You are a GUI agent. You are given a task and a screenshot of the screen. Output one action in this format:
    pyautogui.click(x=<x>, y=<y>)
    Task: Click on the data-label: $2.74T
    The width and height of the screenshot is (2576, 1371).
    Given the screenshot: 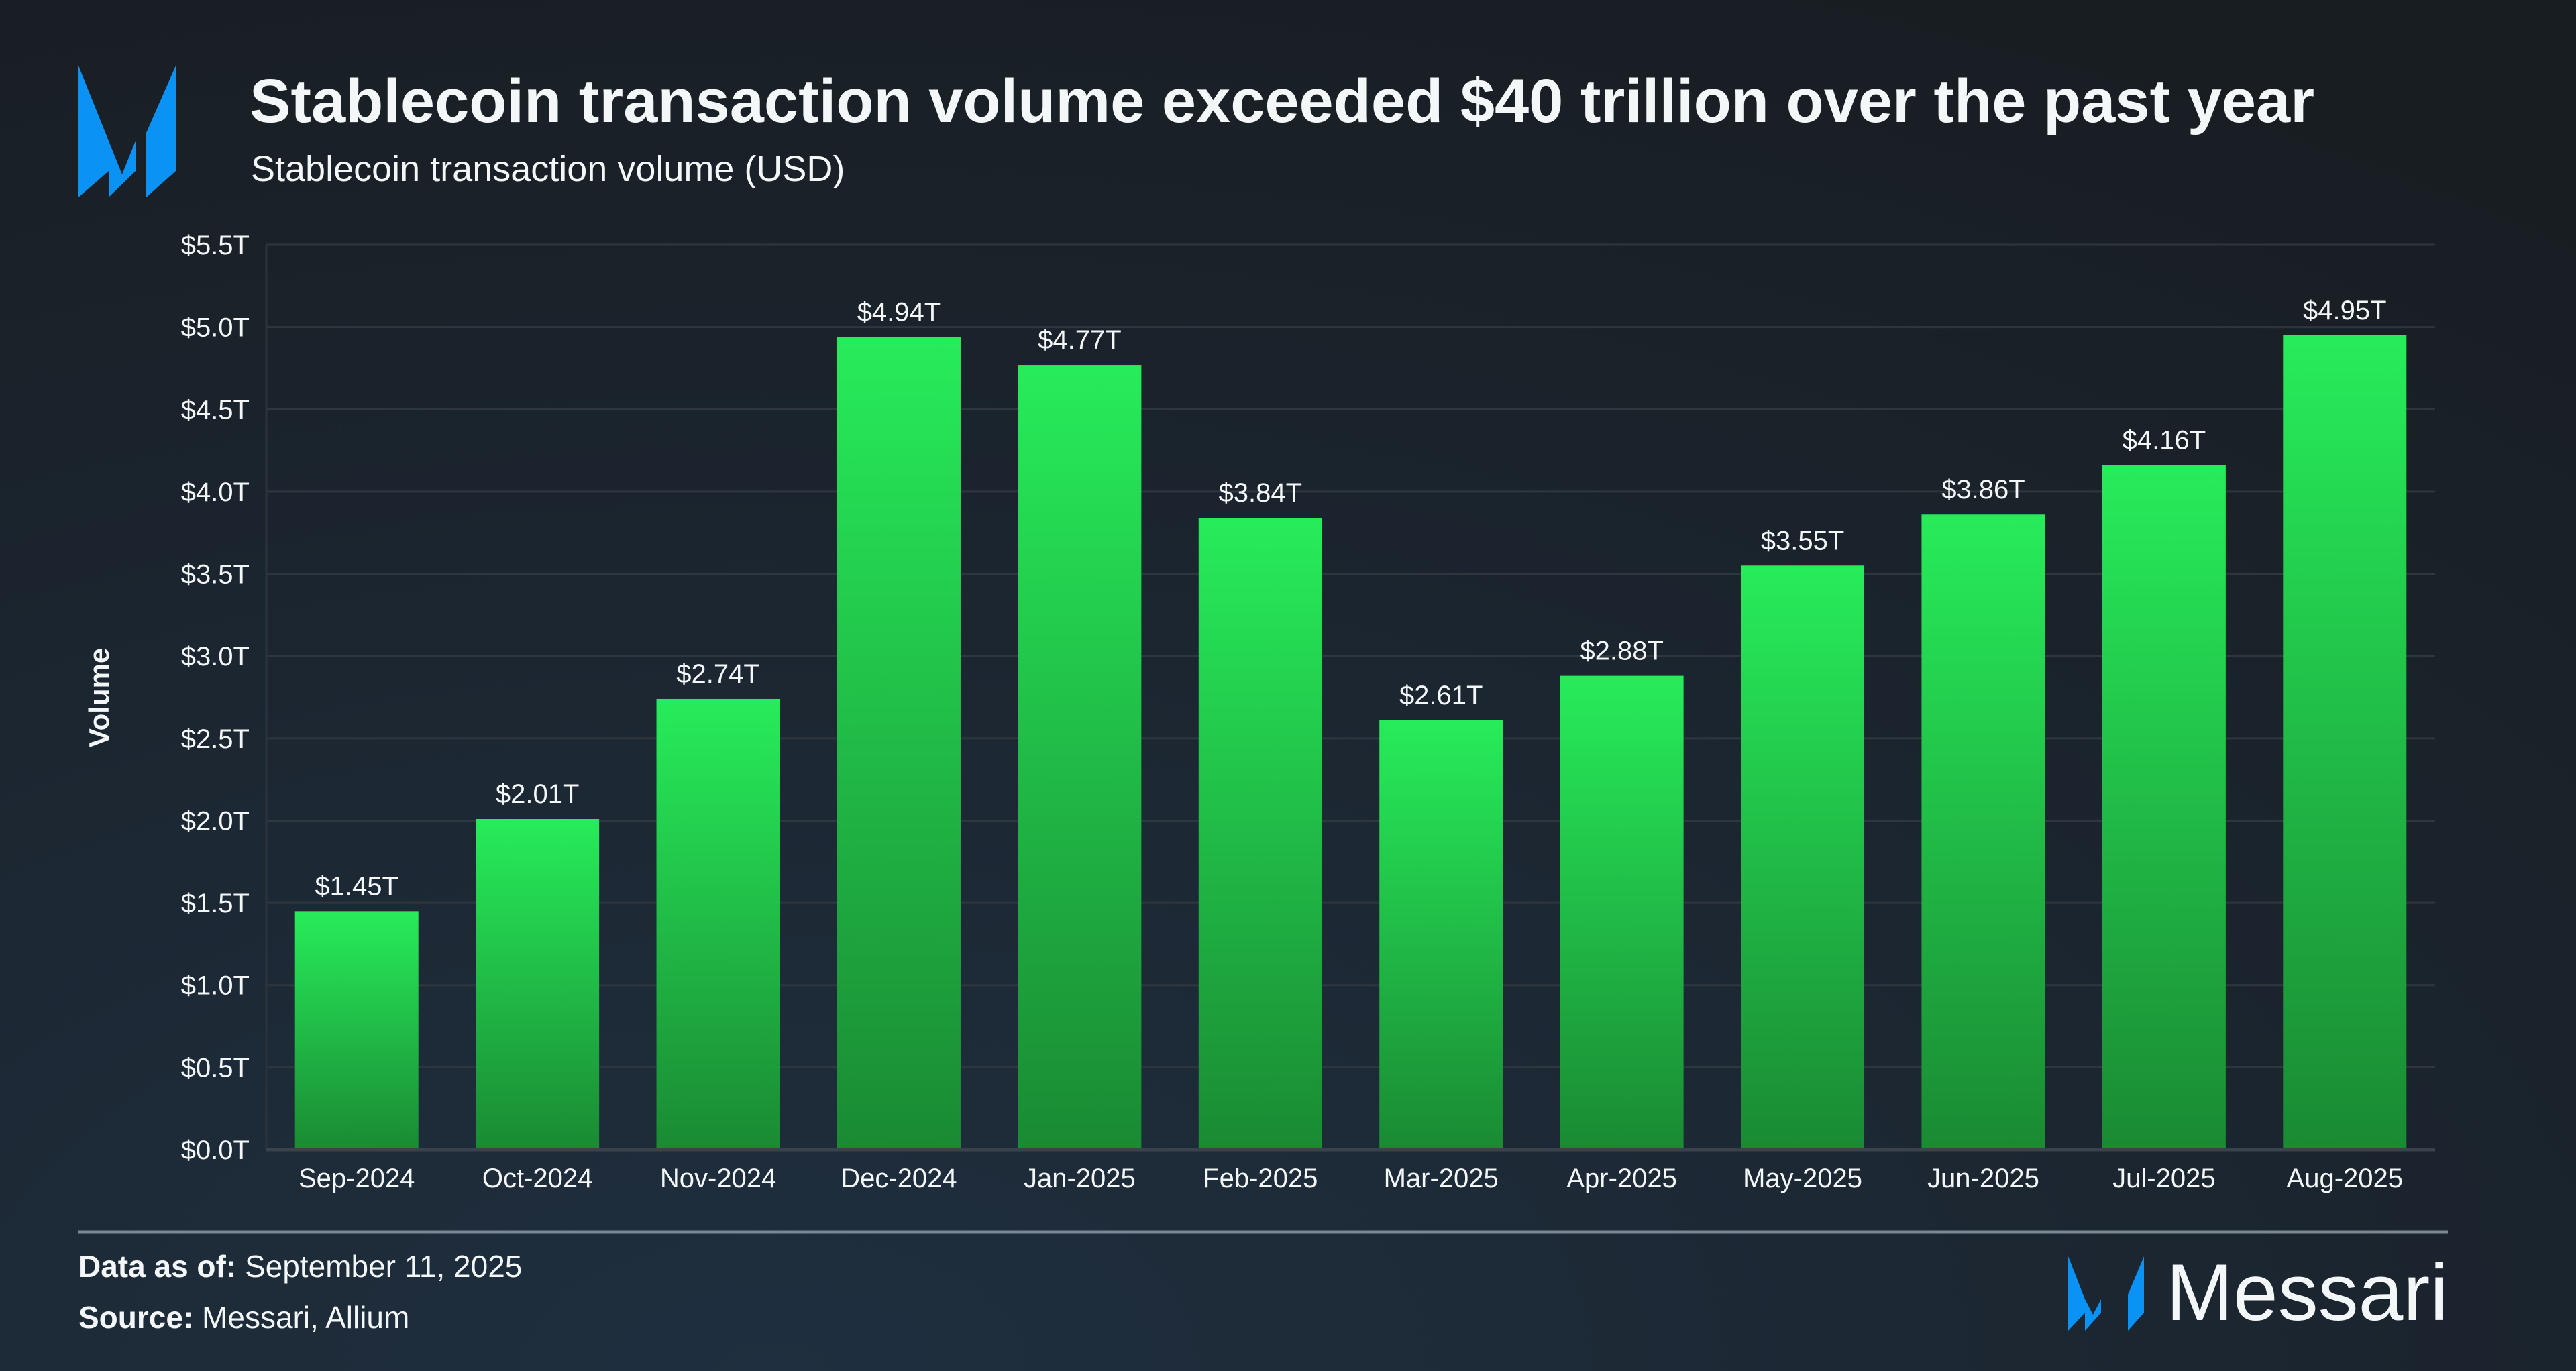 What is the action you would take?
    pyautogui.click(x=718, y=674)
    